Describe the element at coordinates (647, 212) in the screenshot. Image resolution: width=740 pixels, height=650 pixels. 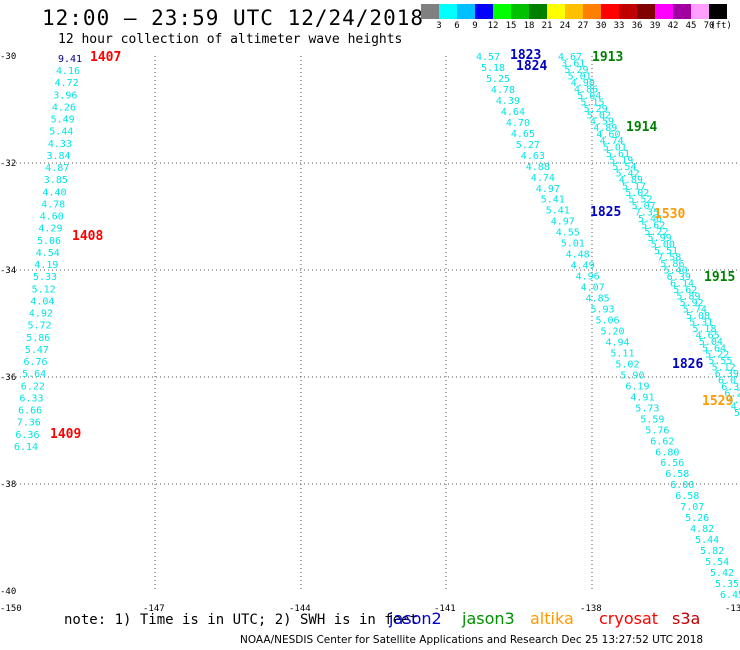
I see `wave-height-value: 7.35` at that location.